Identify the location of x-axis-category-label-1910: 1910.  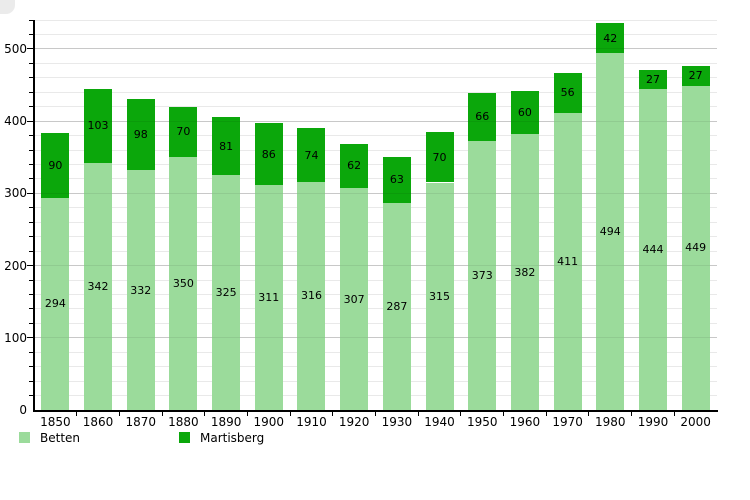
(311, 422).